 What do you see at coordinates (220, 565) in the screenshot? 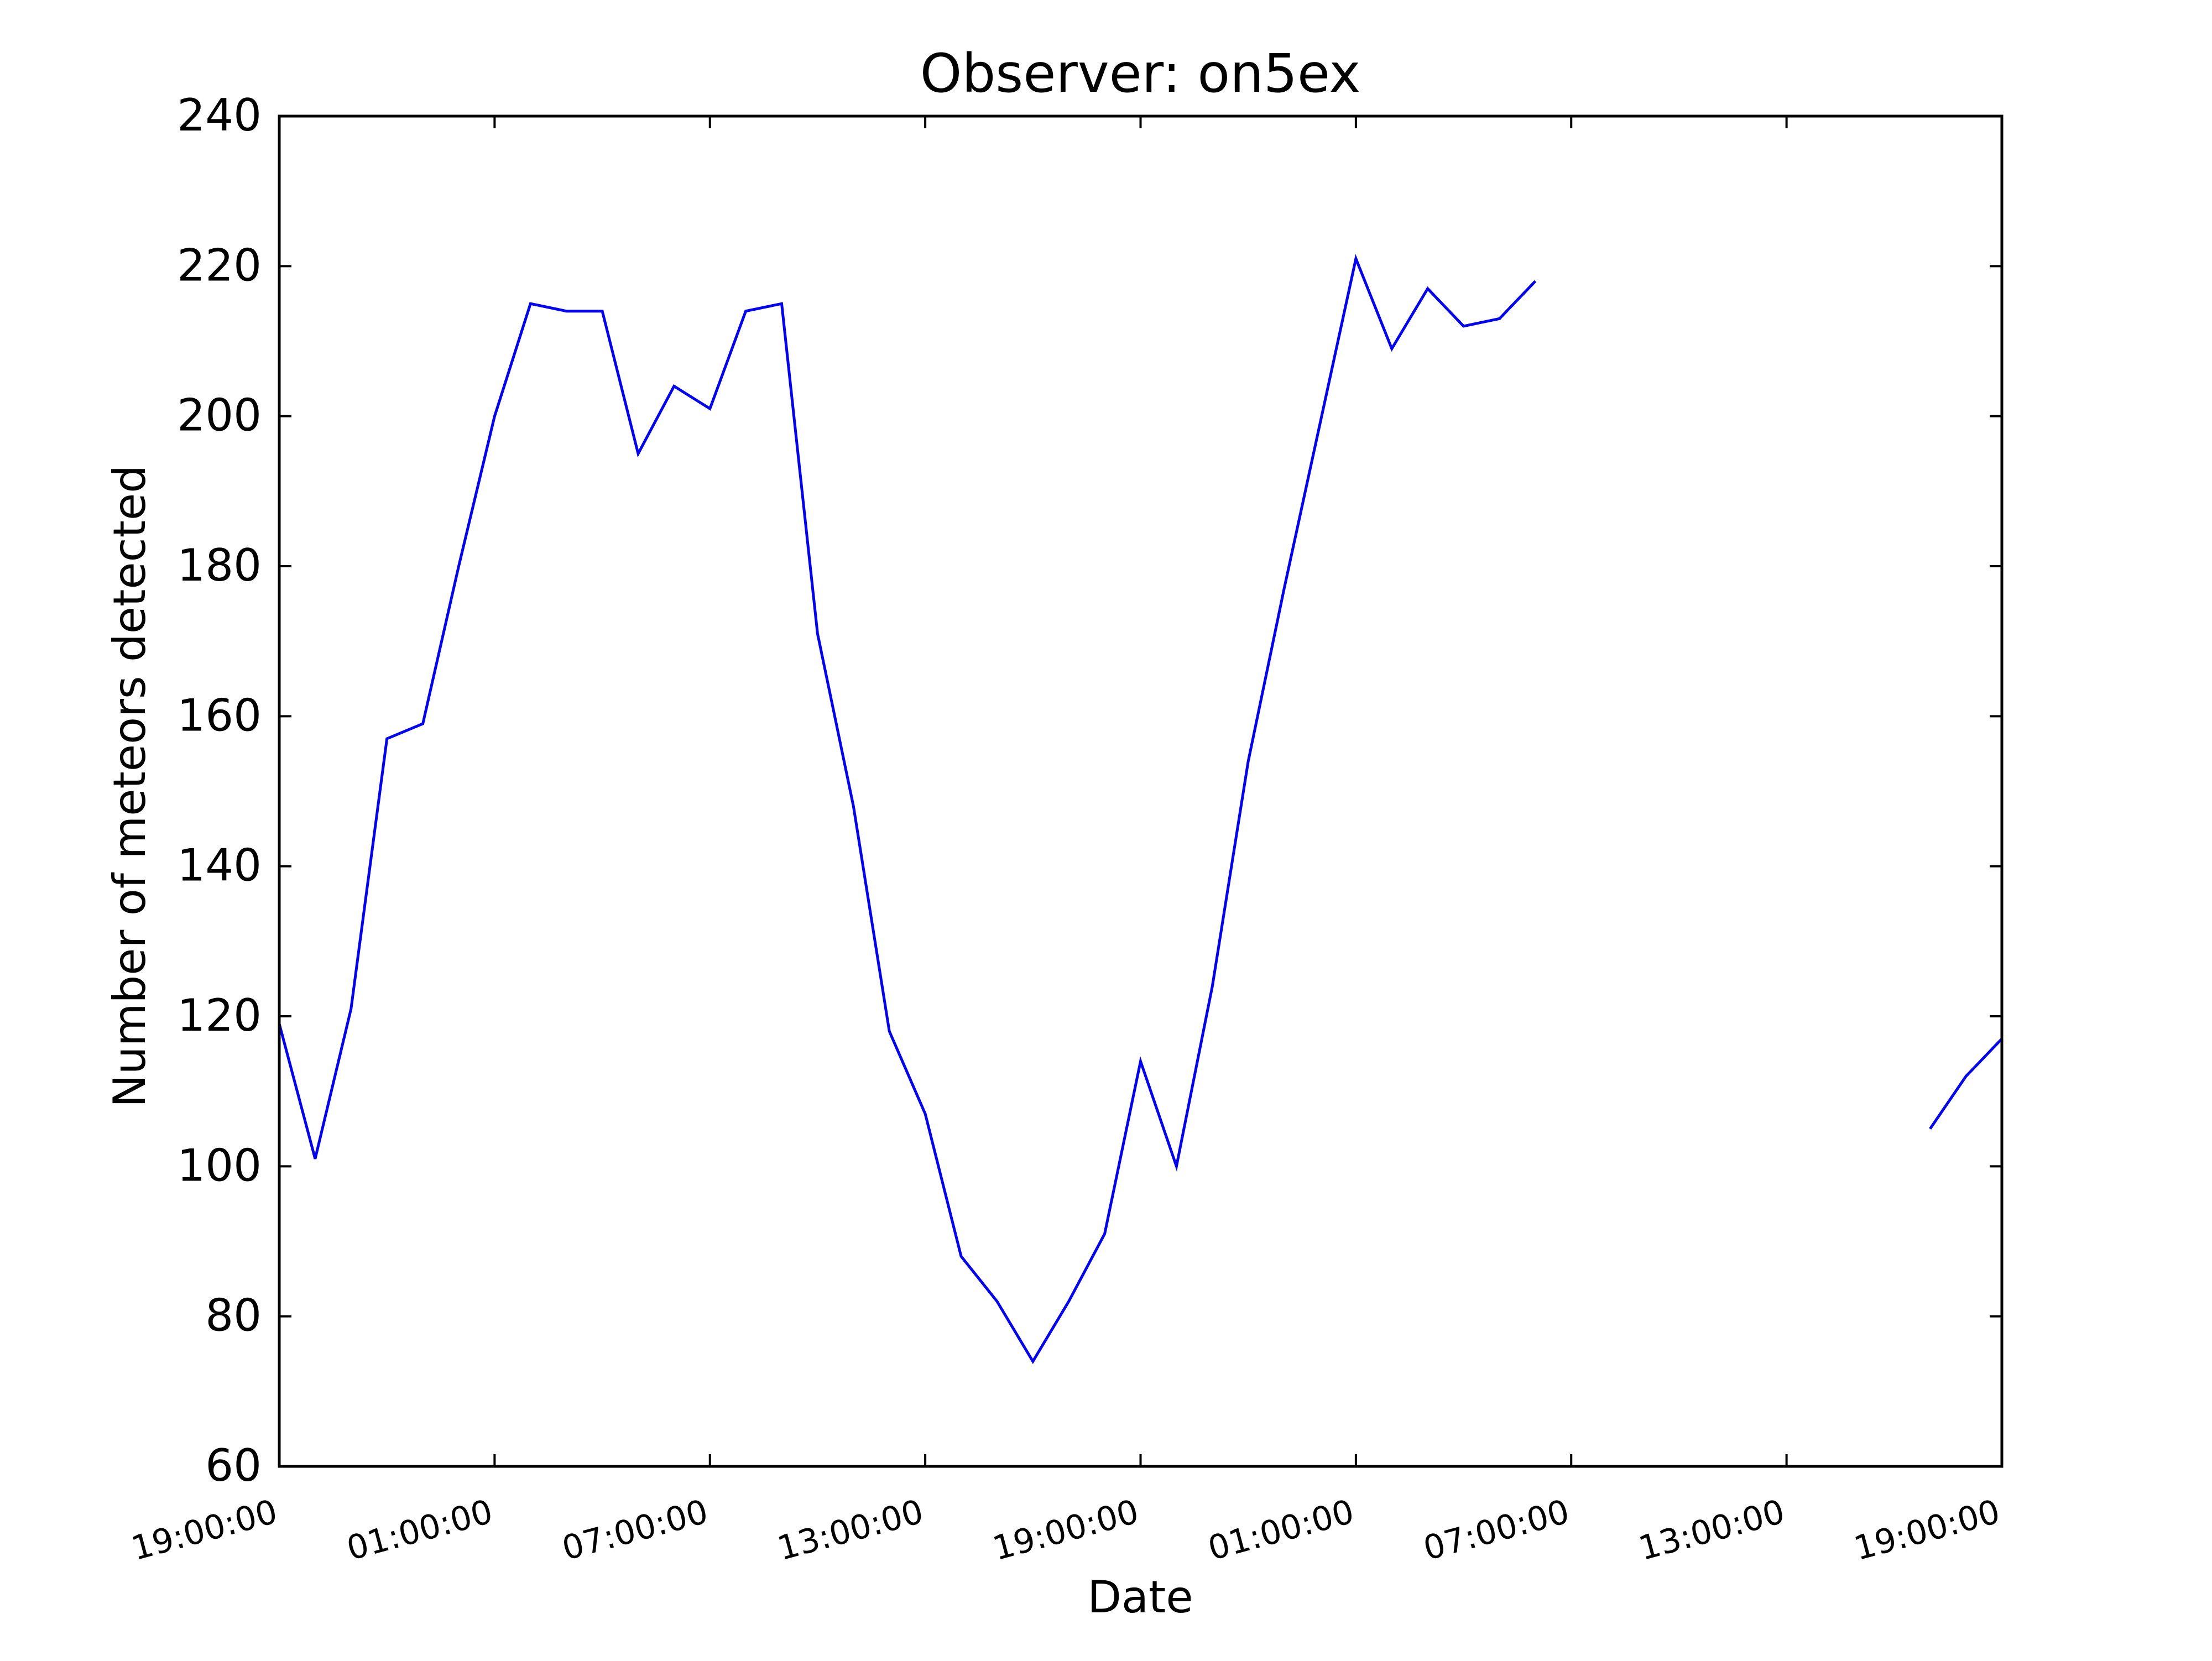
I see `y-tick-label: 180` at bounding box center [220, 565].